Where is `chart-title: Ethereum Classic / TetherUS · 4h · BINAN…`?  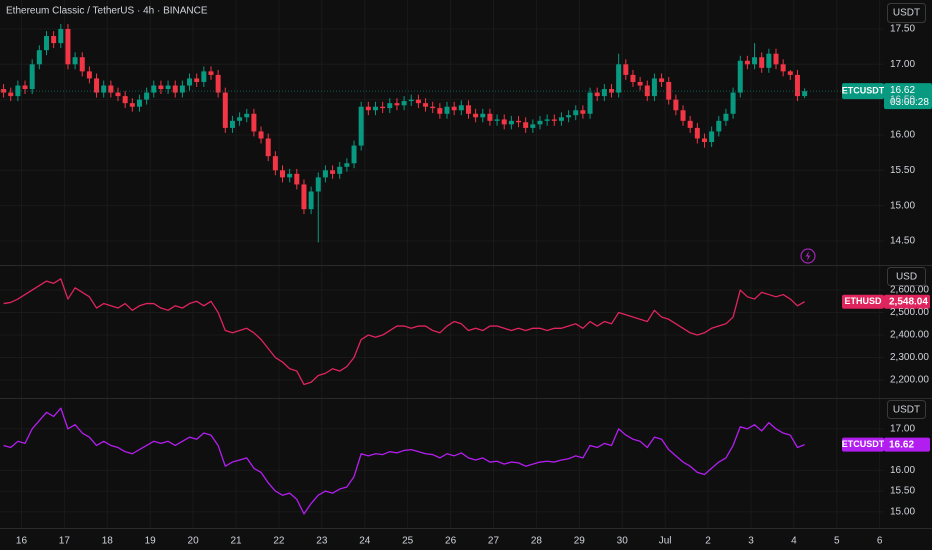
chart-title: Ethereum Classic / TetherUS · 4h · BINAN… is located at coordinates (107, 11).